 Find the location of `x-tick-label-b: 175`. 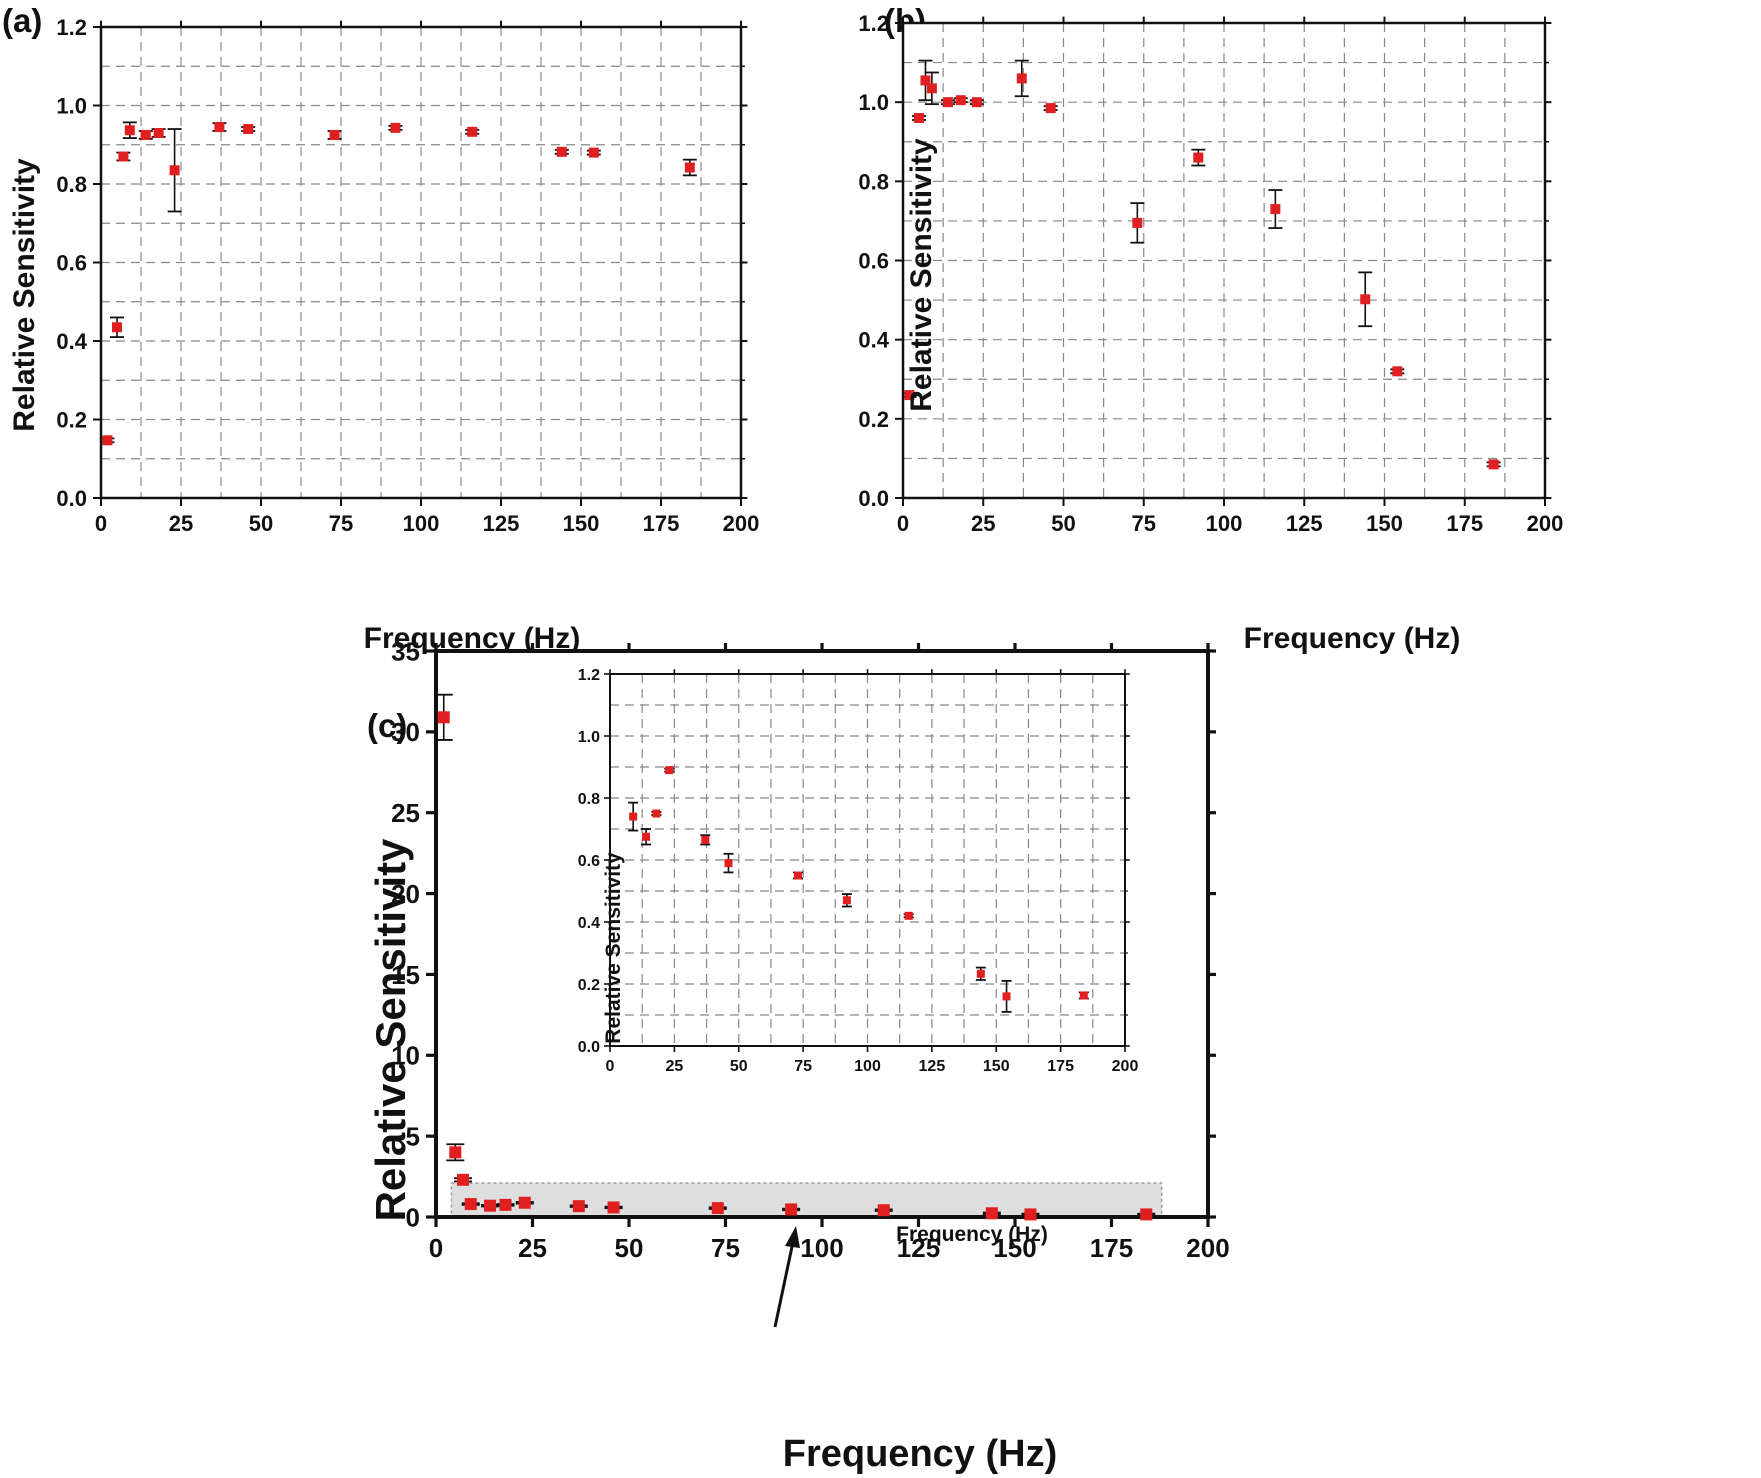

x-tick-label-b: 175 is located at coordinates (1464, 523).